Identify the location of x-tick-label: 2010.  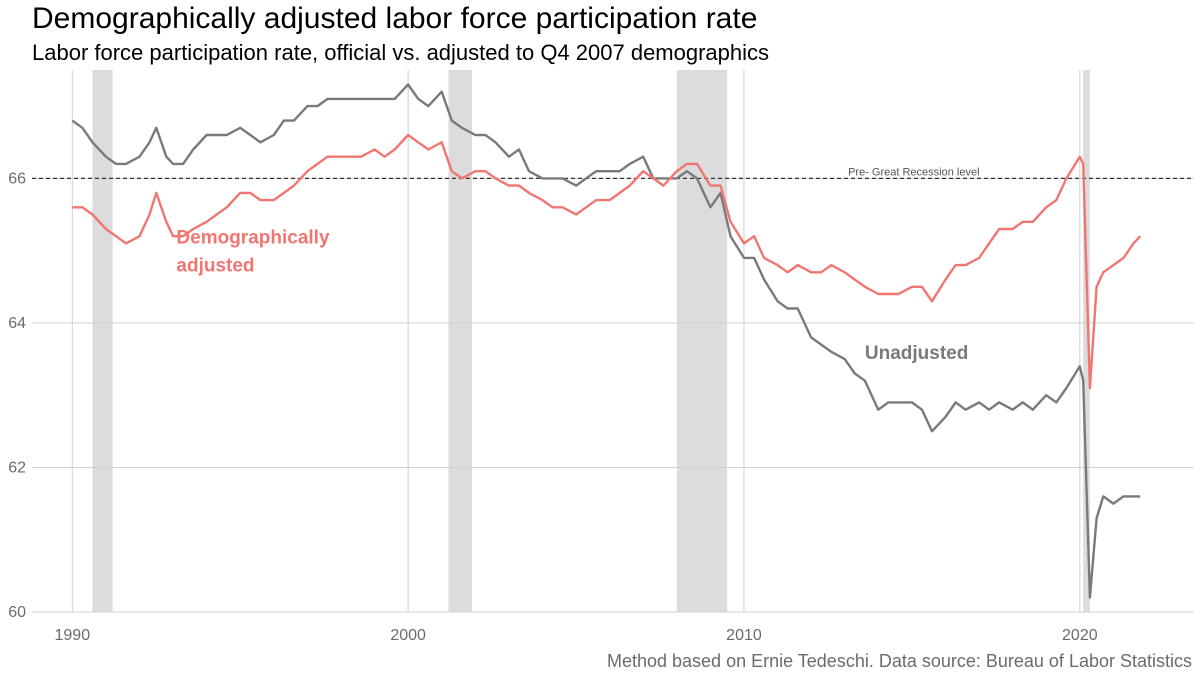
(744, 635).